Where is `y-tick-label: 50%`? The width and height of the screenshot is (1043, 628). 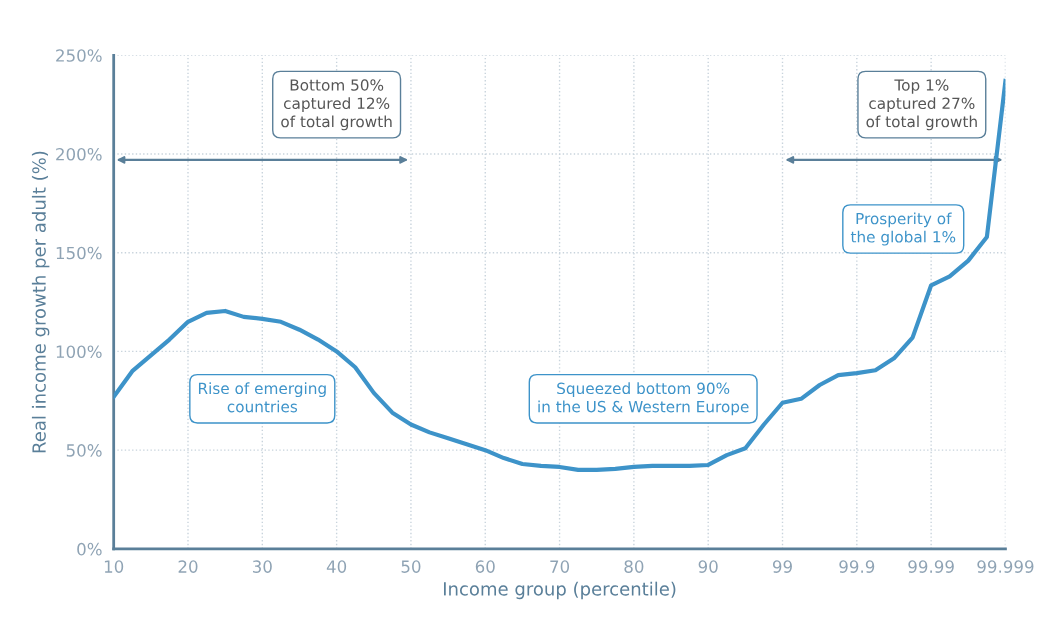
y-tick-label: 50% is located at coordinates (84, 450).